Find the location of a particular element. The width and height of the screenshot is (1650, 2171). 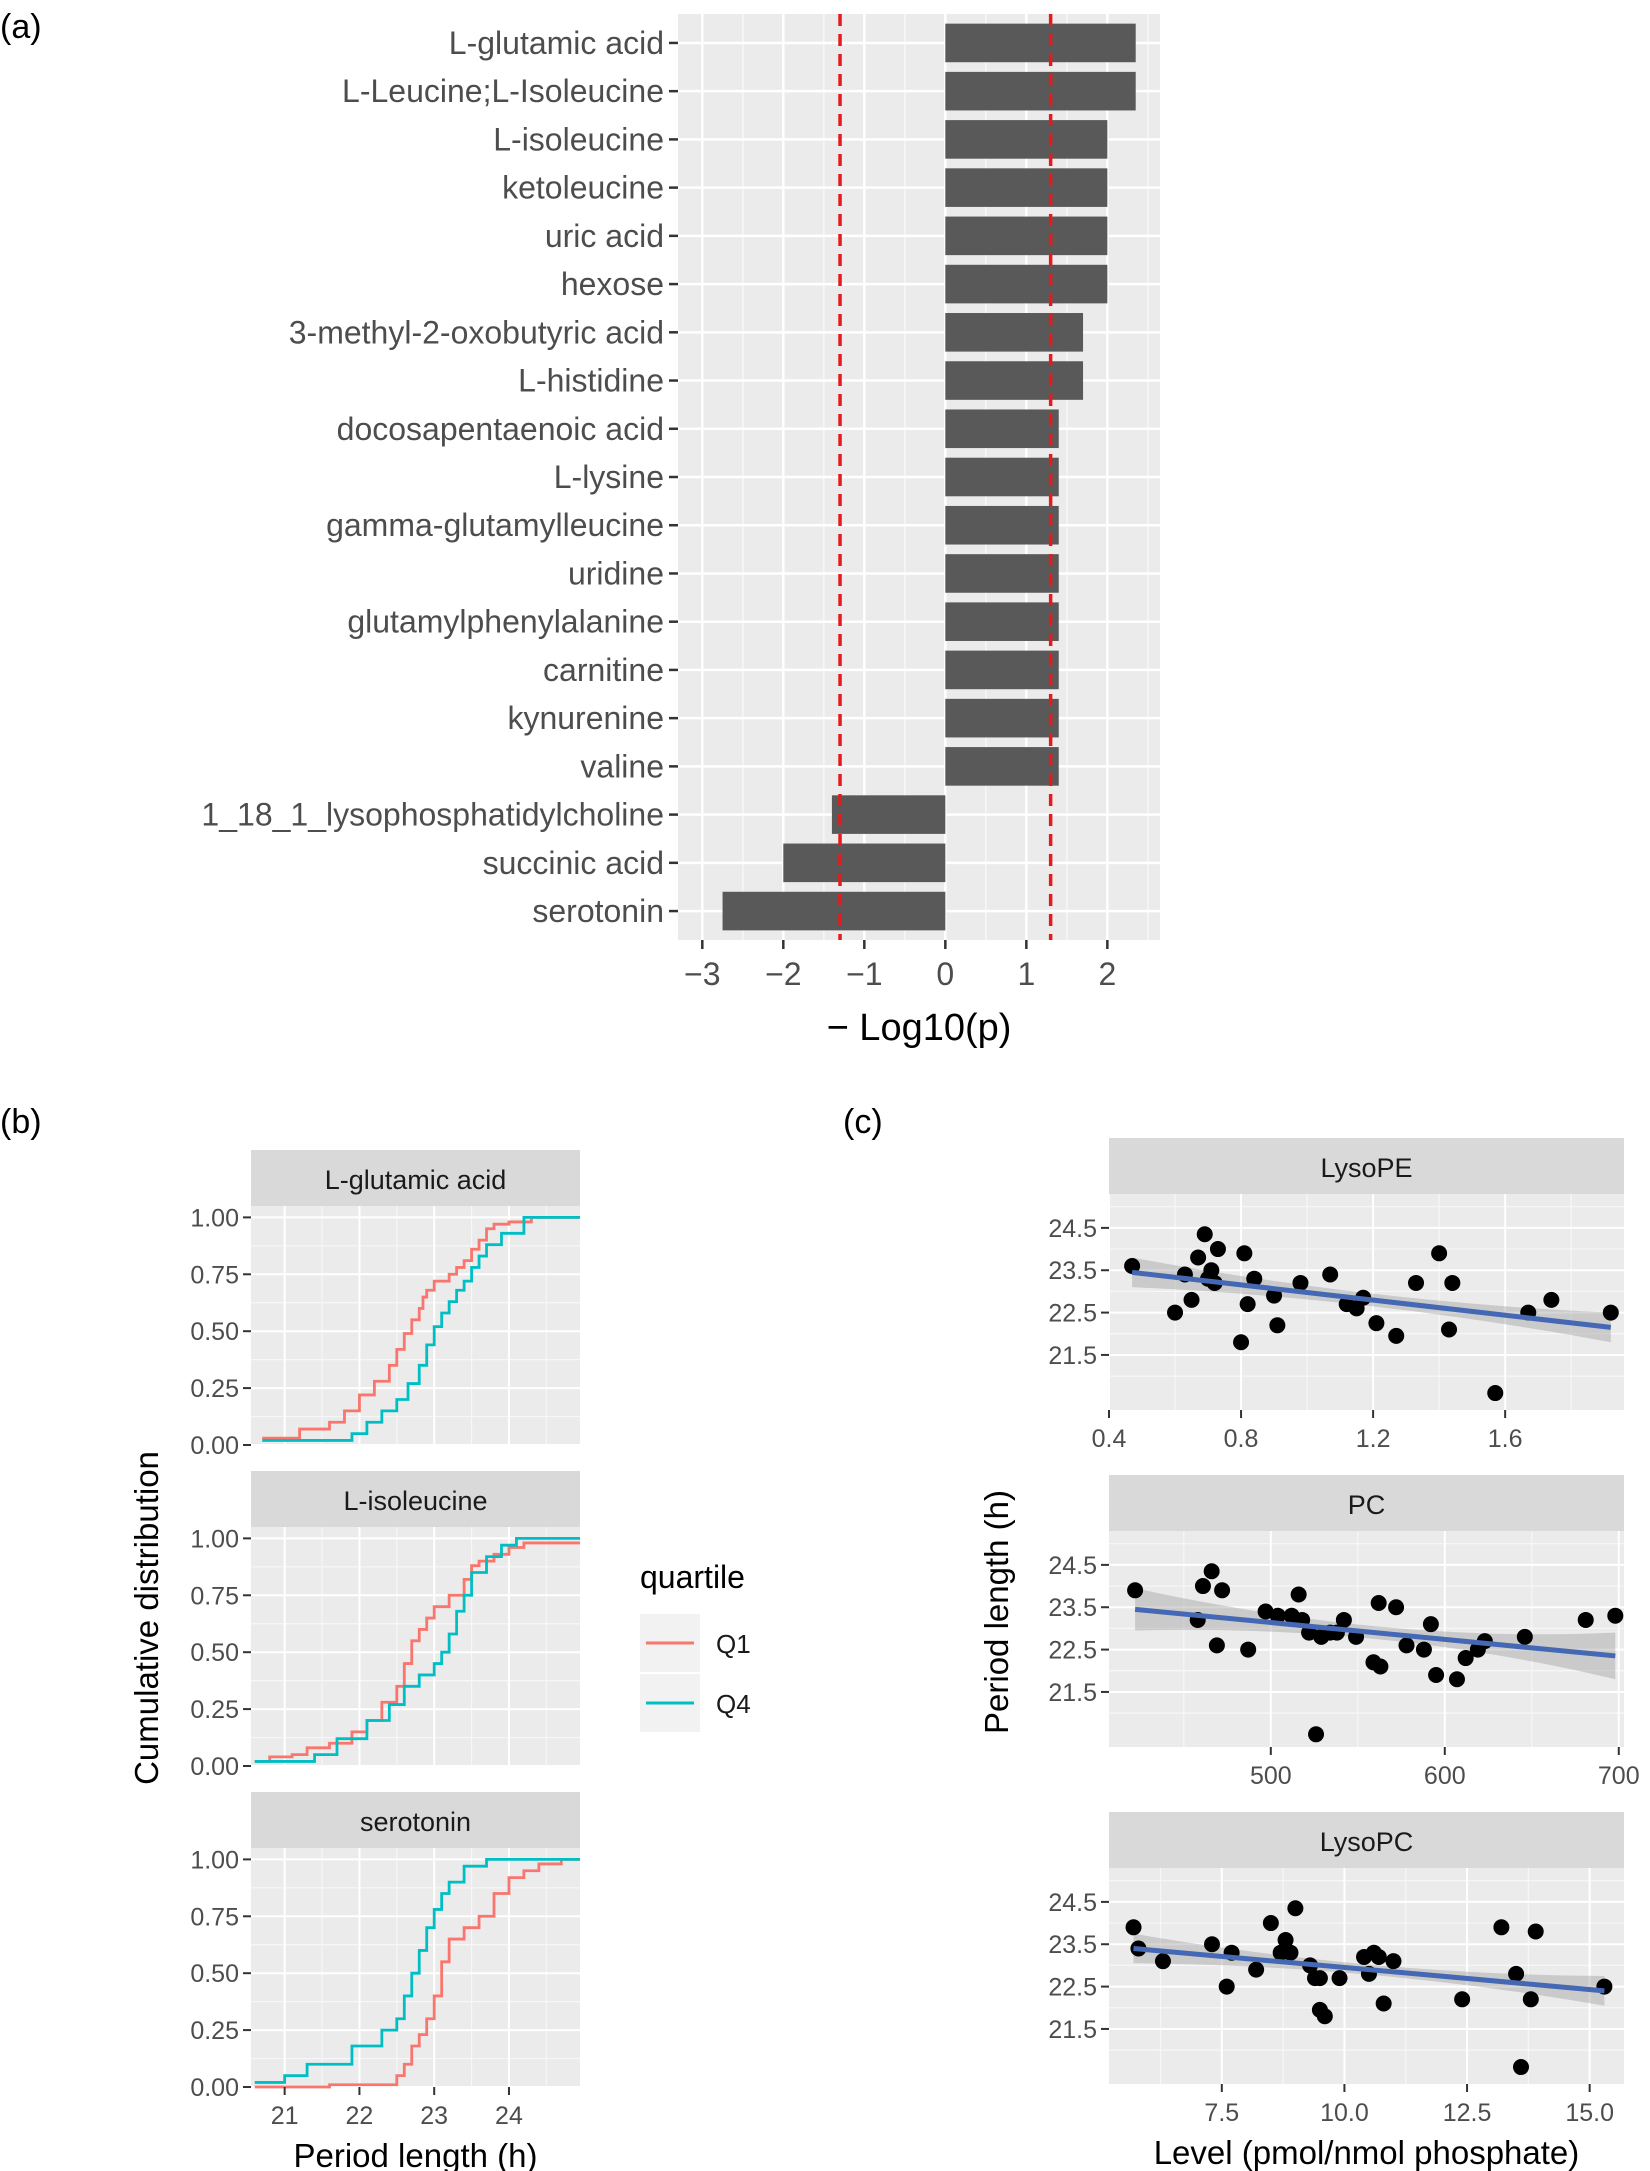

category-label: serotonin is located at coordinates (598, 911).